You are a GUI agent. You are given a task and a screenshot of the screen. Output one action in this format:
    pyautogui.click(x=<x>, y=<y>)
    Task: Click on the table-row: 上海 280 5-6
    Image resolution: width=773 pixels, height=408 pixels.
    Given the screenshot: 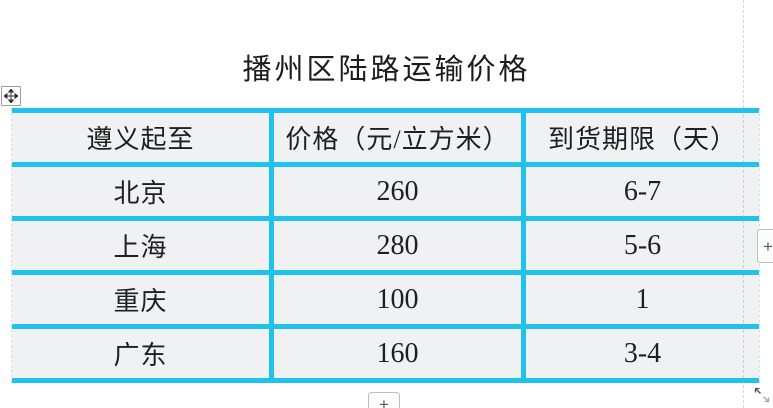 What is the action you would take?
    pyautogui.click(x=385, y=243)
    